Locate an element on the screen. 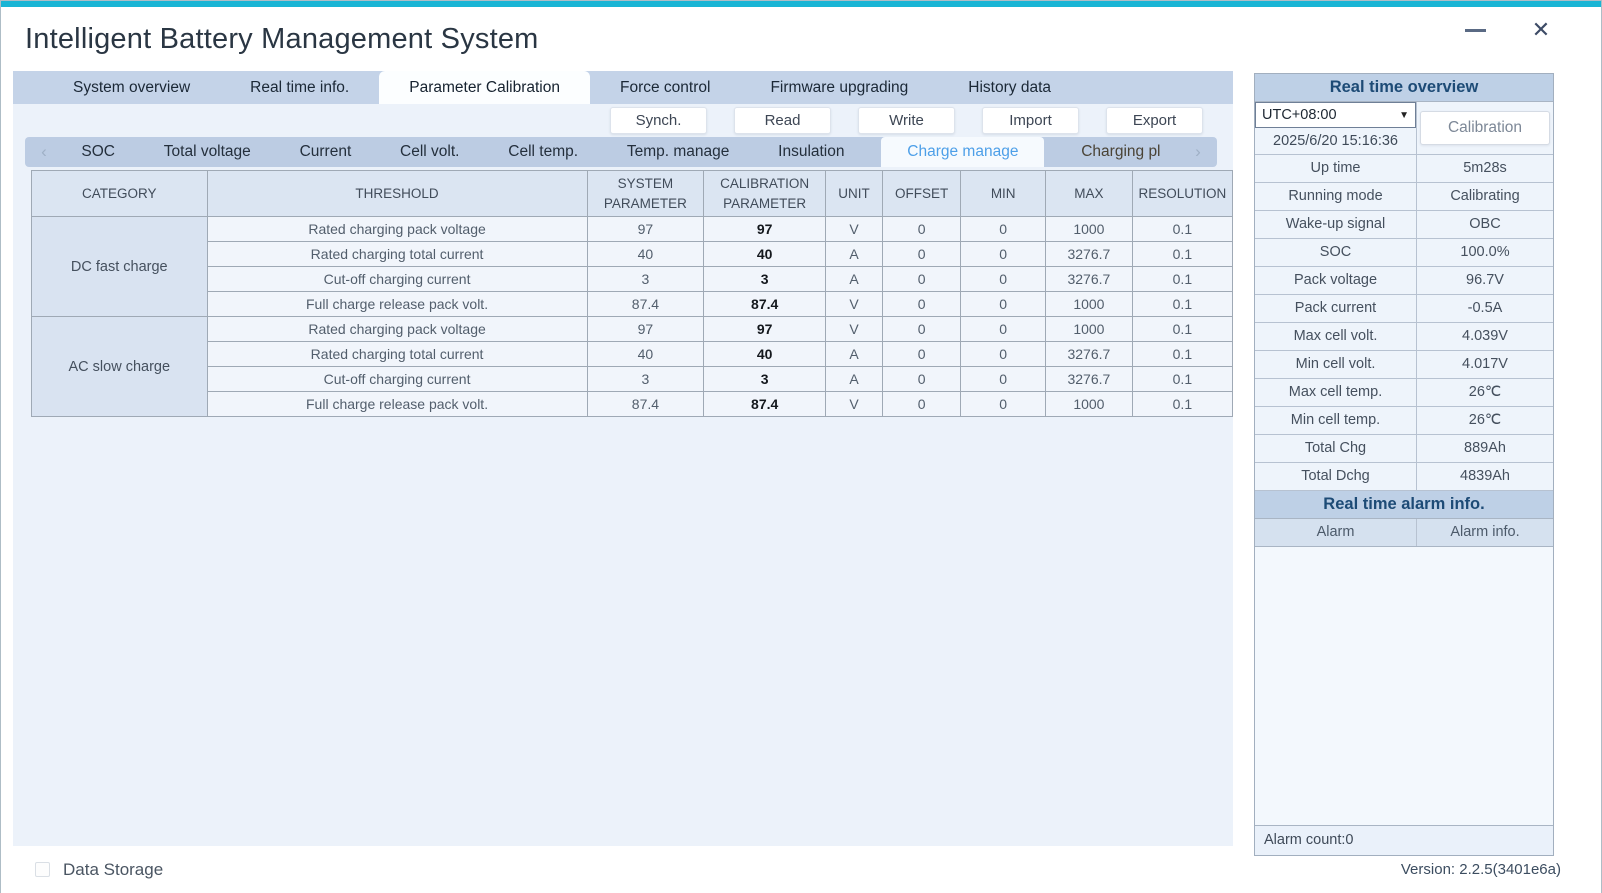 Image resolution: width=1602 pixels, height=893 pixels. stat-value: 100.0% is located at coordinates (1485, 252).